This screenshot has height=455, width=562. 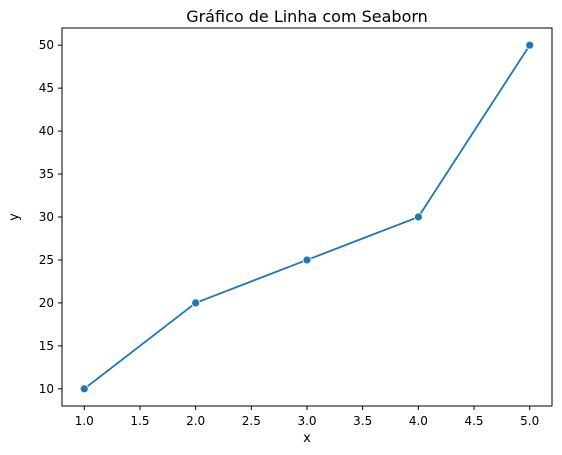 I want to click on x-tick-label: 3.5, so click(x=362, y=421).